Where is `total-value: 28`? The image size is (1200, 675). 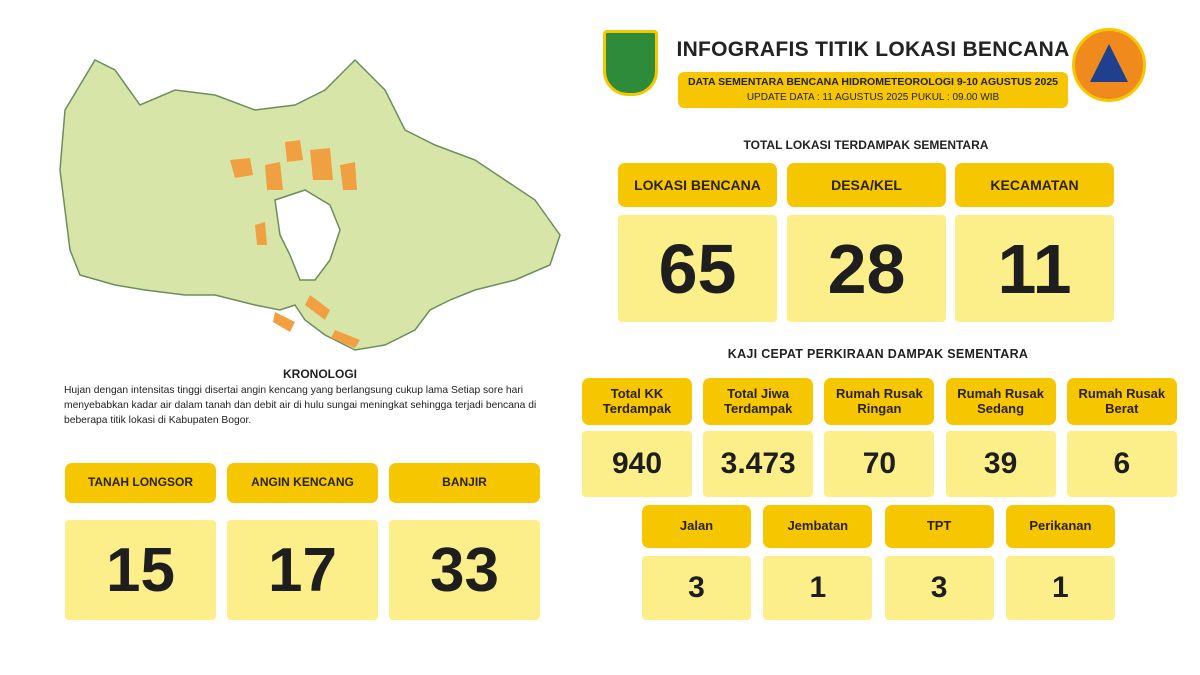
total-value: 28 is located at coordinates (866, 268).